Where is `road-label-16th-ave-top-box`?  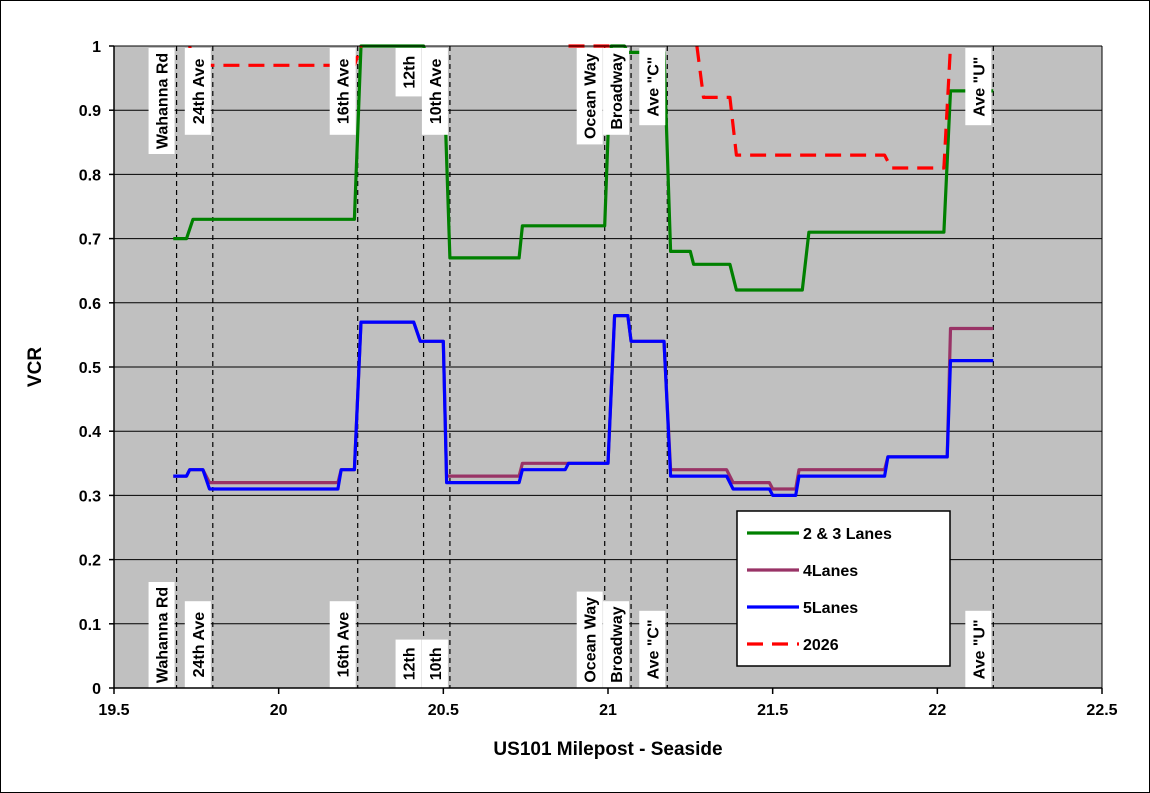
road-label-16th-ave-top-box is located at coordinates (342, 91).